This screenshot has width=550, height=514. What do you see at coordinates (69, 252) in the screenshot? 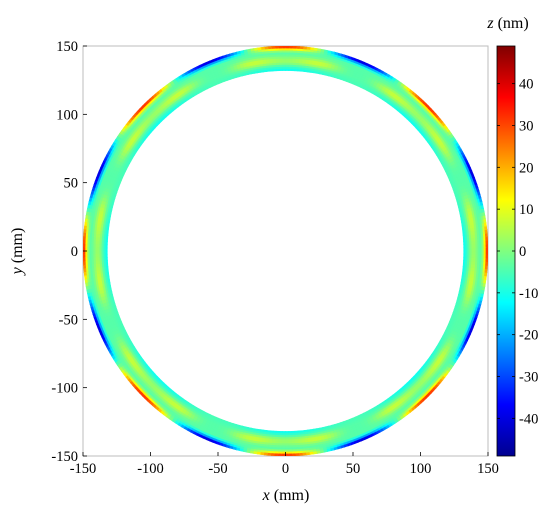
I see `y-axis-ticks: 150 100 50 0 -50 -100 -150` at bounding box center [69, 252].